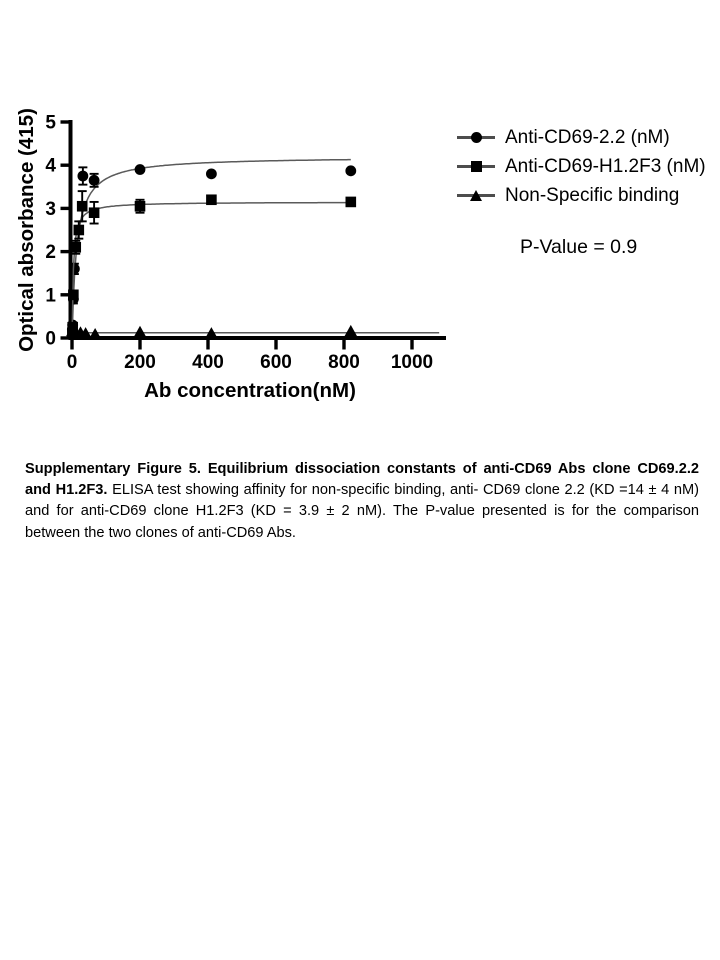  Describe the element at coordinates (412, 362) in the screenshot. I see `svg-text: 1000` at that location.